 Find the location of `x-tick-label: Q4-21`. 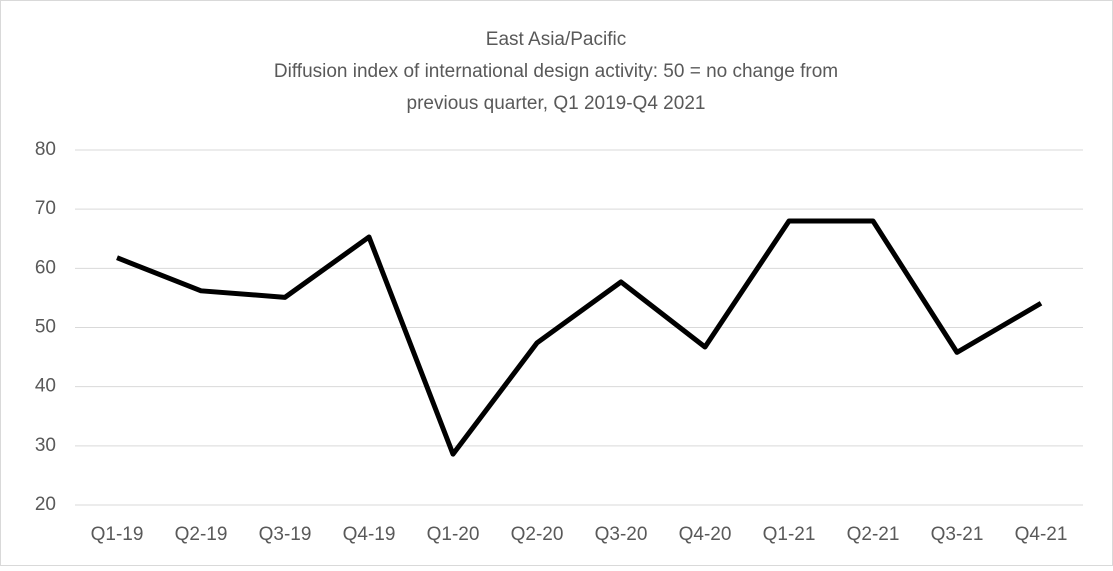

x-tick-label: Q4-21 is located at coordinates (1041, 534).